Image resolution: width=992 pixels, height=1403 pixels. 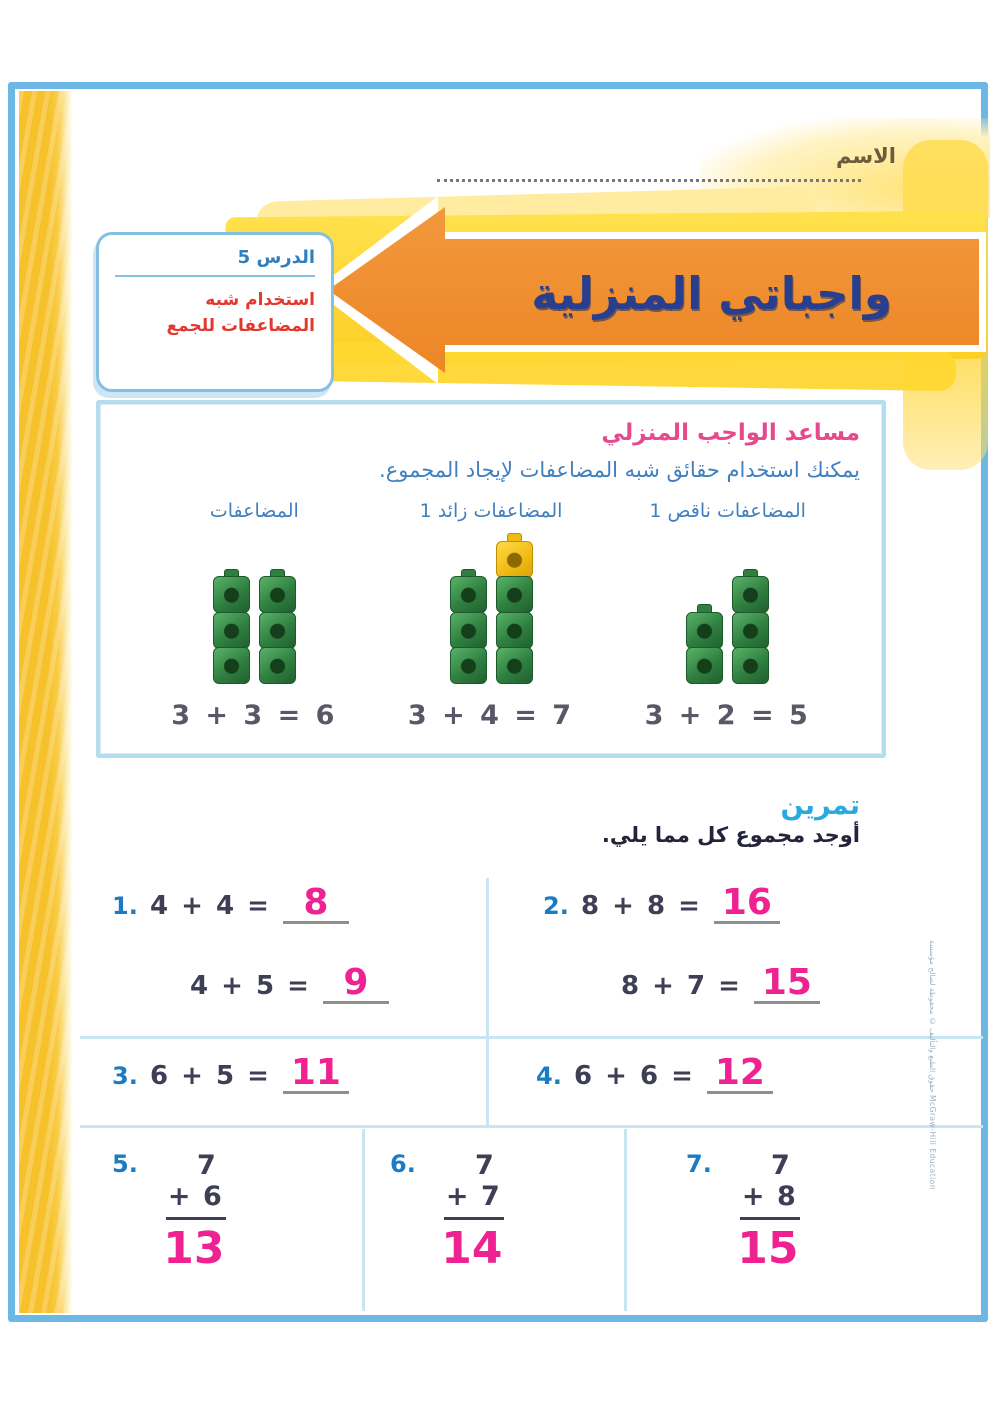 I want to click on problem-4: 4. 6 + 6 = 12, so click(x=654, y=1074).